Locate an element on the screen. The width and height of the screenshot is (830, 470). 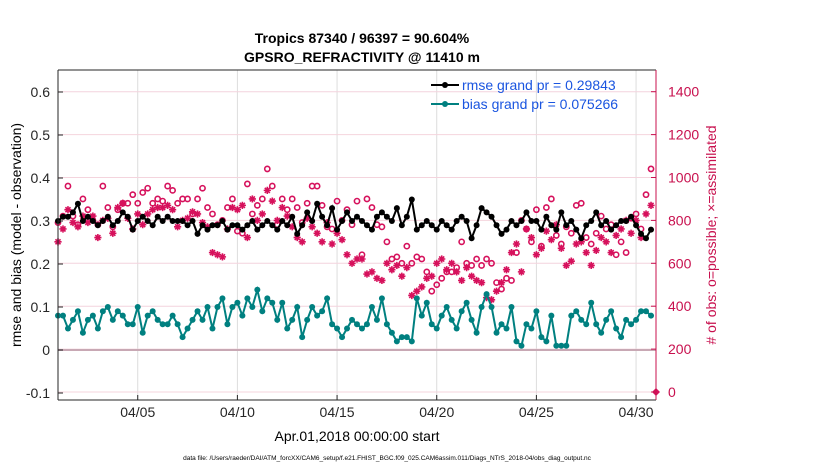
y2-tick-label: 200 is located at coordinates (680, 349).